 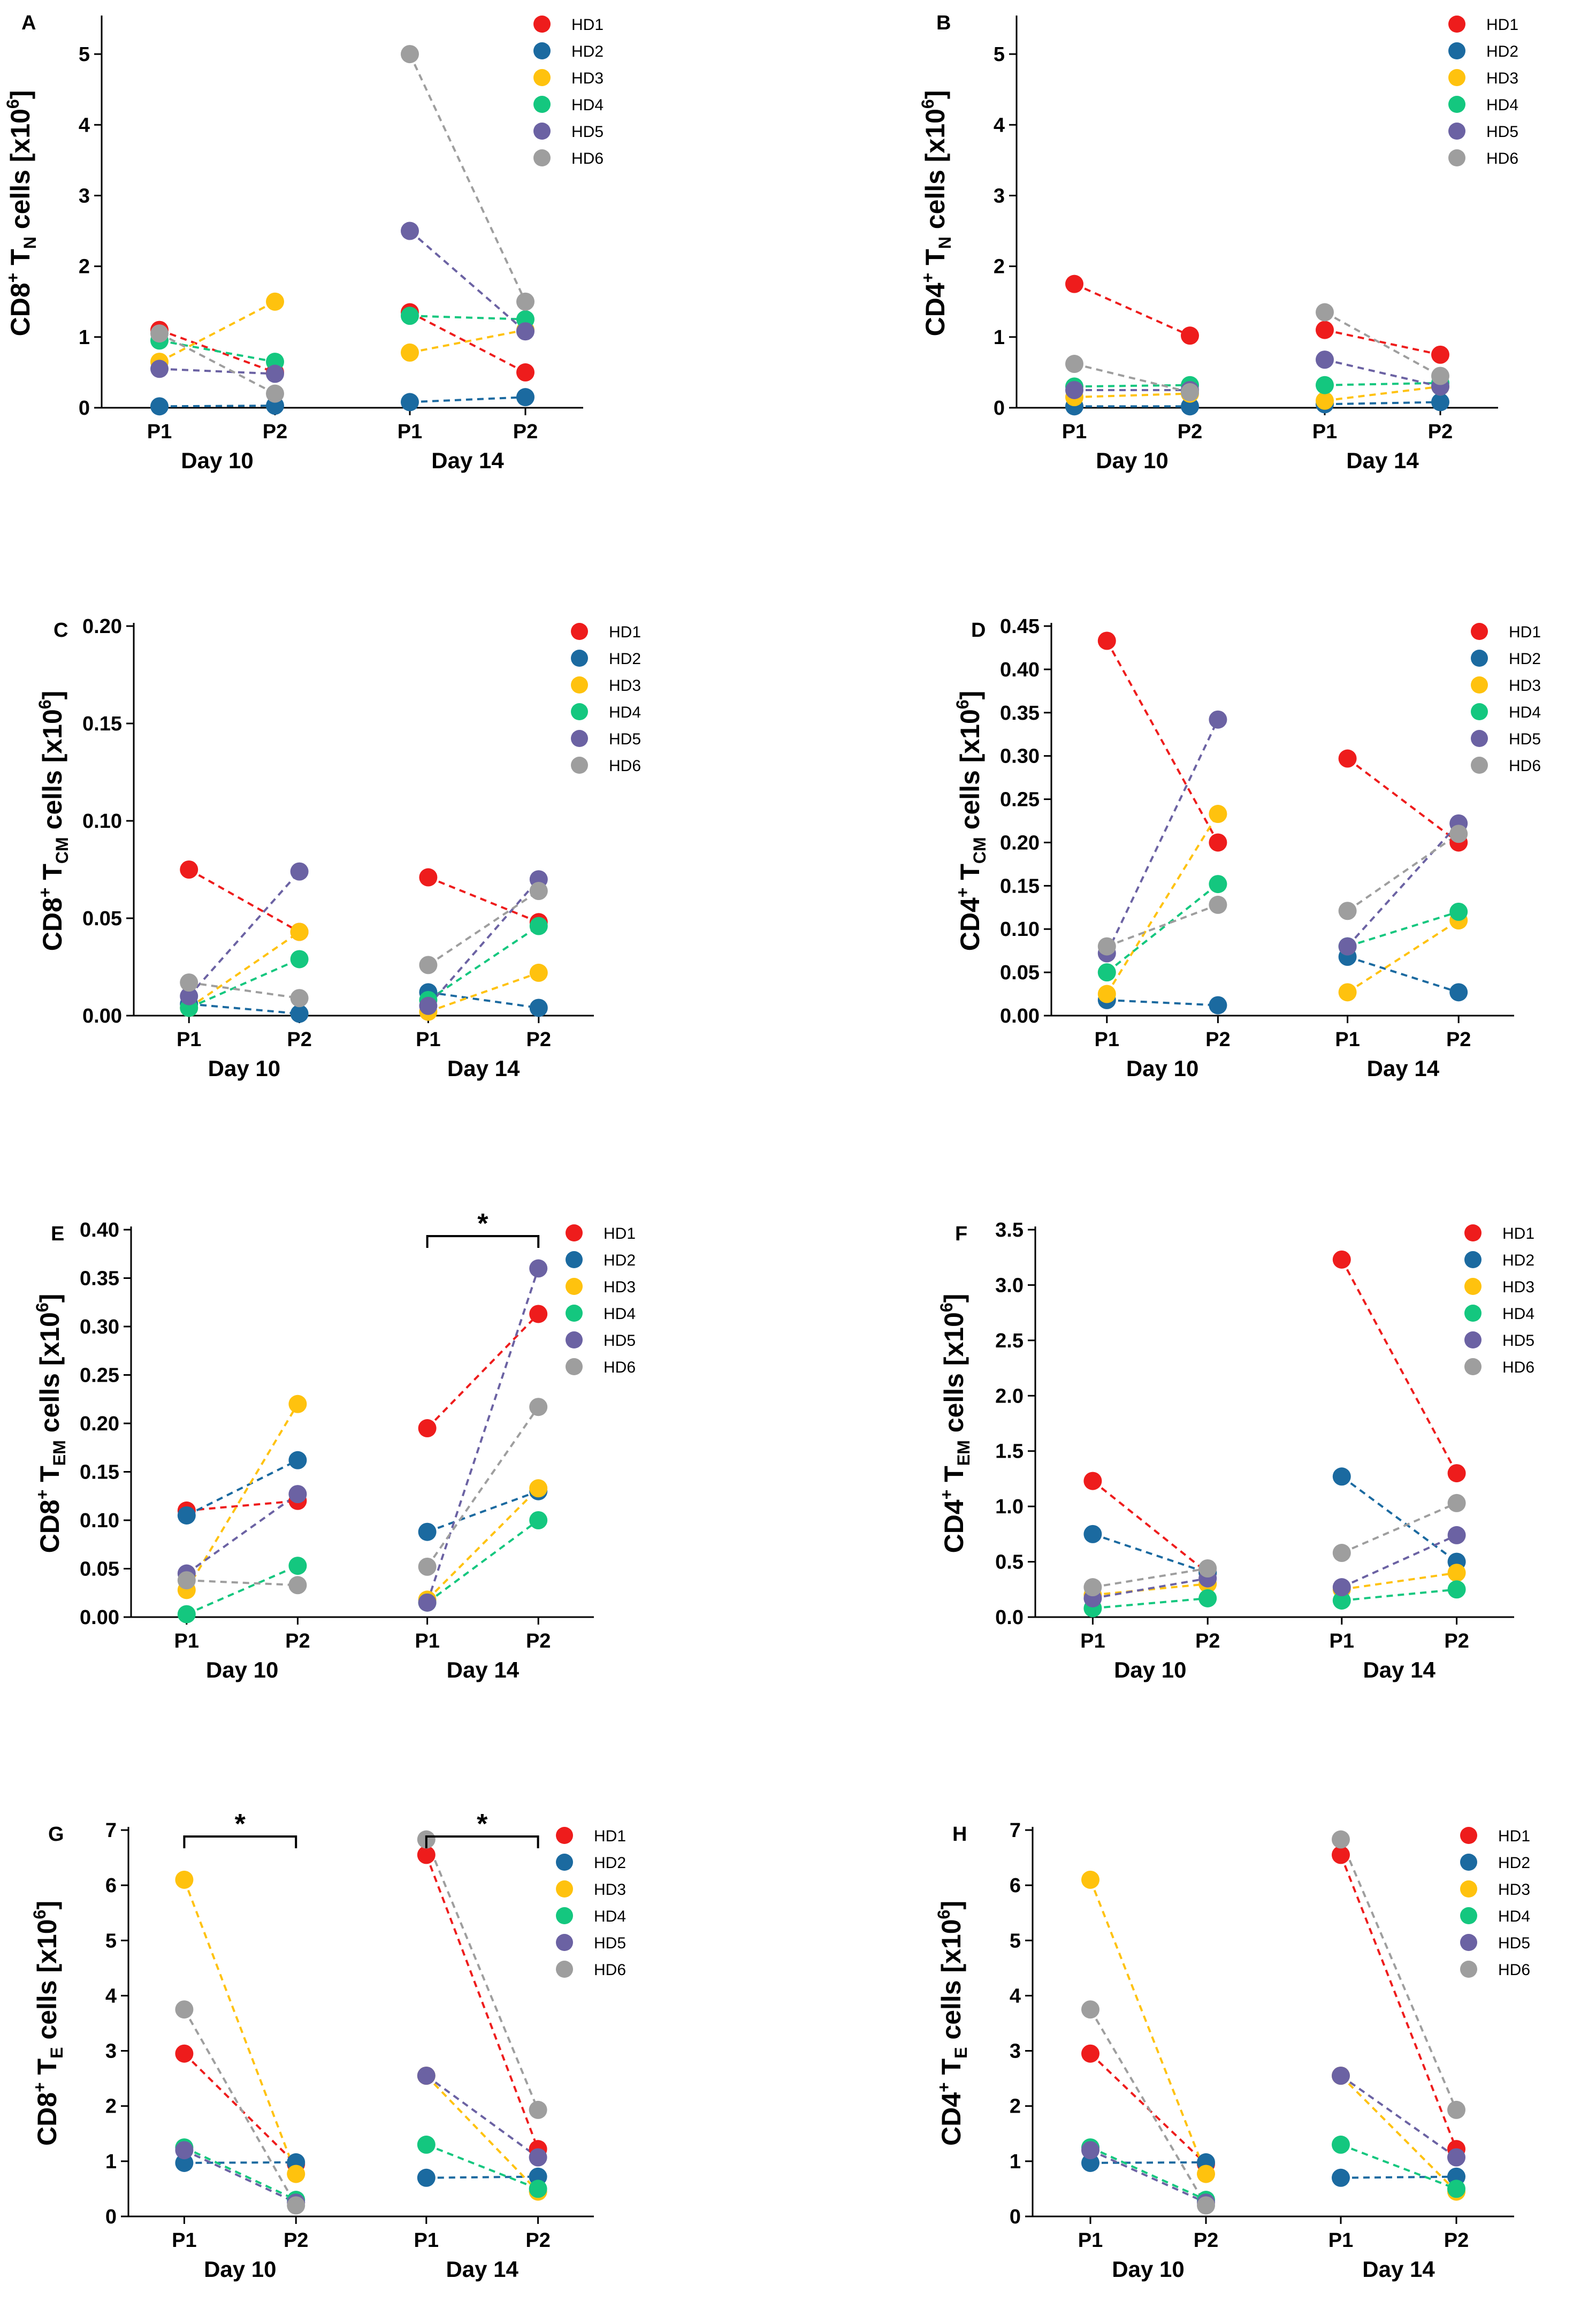 I want to click on y-tick-label: 0.40, so click(x=99, y=1230).